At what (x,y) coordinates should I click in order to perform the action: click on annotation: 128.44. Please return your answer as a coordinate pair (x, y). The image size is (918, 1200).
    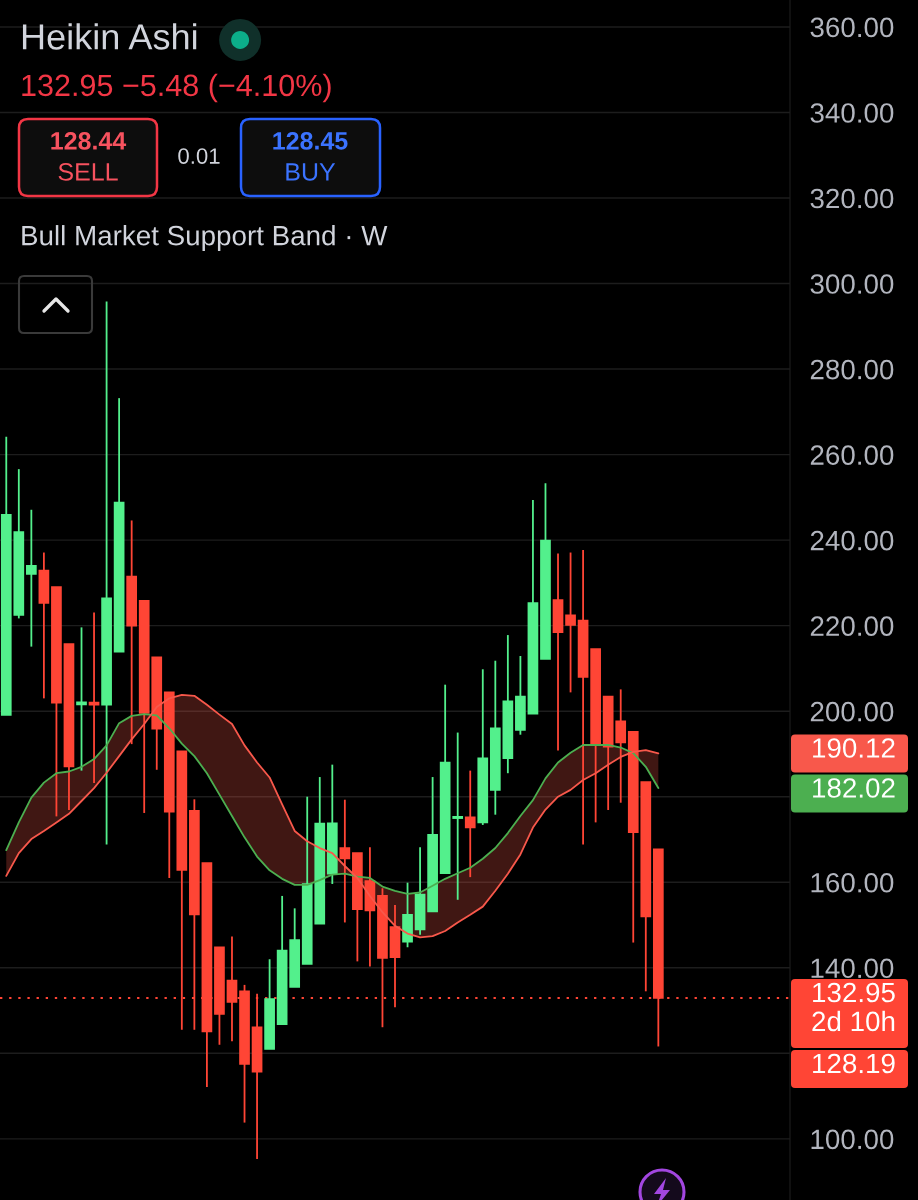
    Looking at the image, I should click on (89, 141).